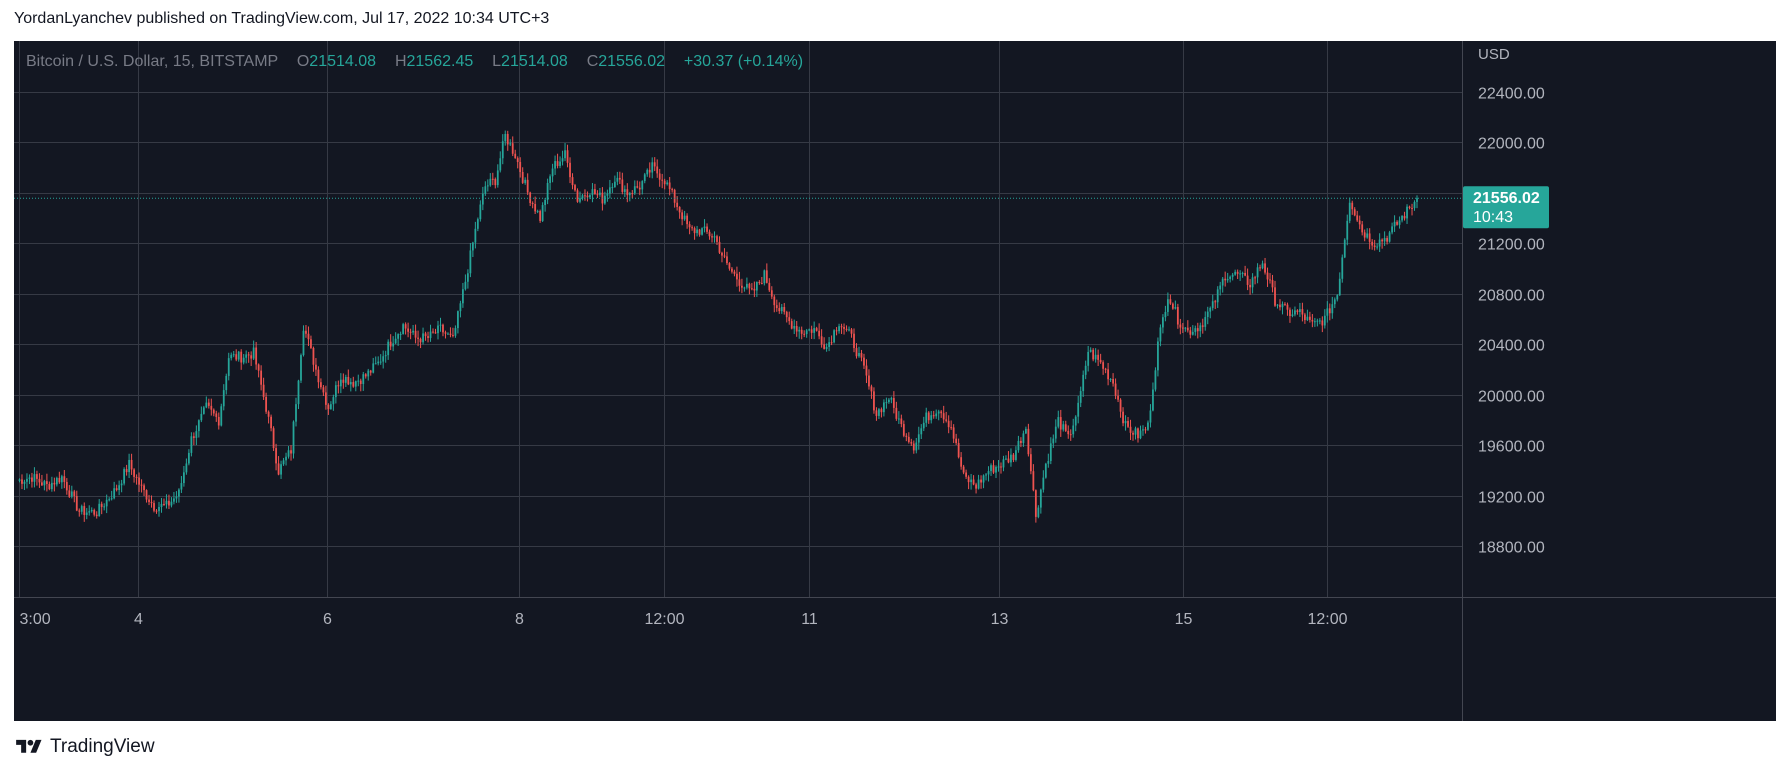 The width and height of the screenshot is (1791, 774). What do you see at coordinates (84, 747) in the screenshot?
I see `tradingview-footer: TradingView` at bounding box center [84, 747].